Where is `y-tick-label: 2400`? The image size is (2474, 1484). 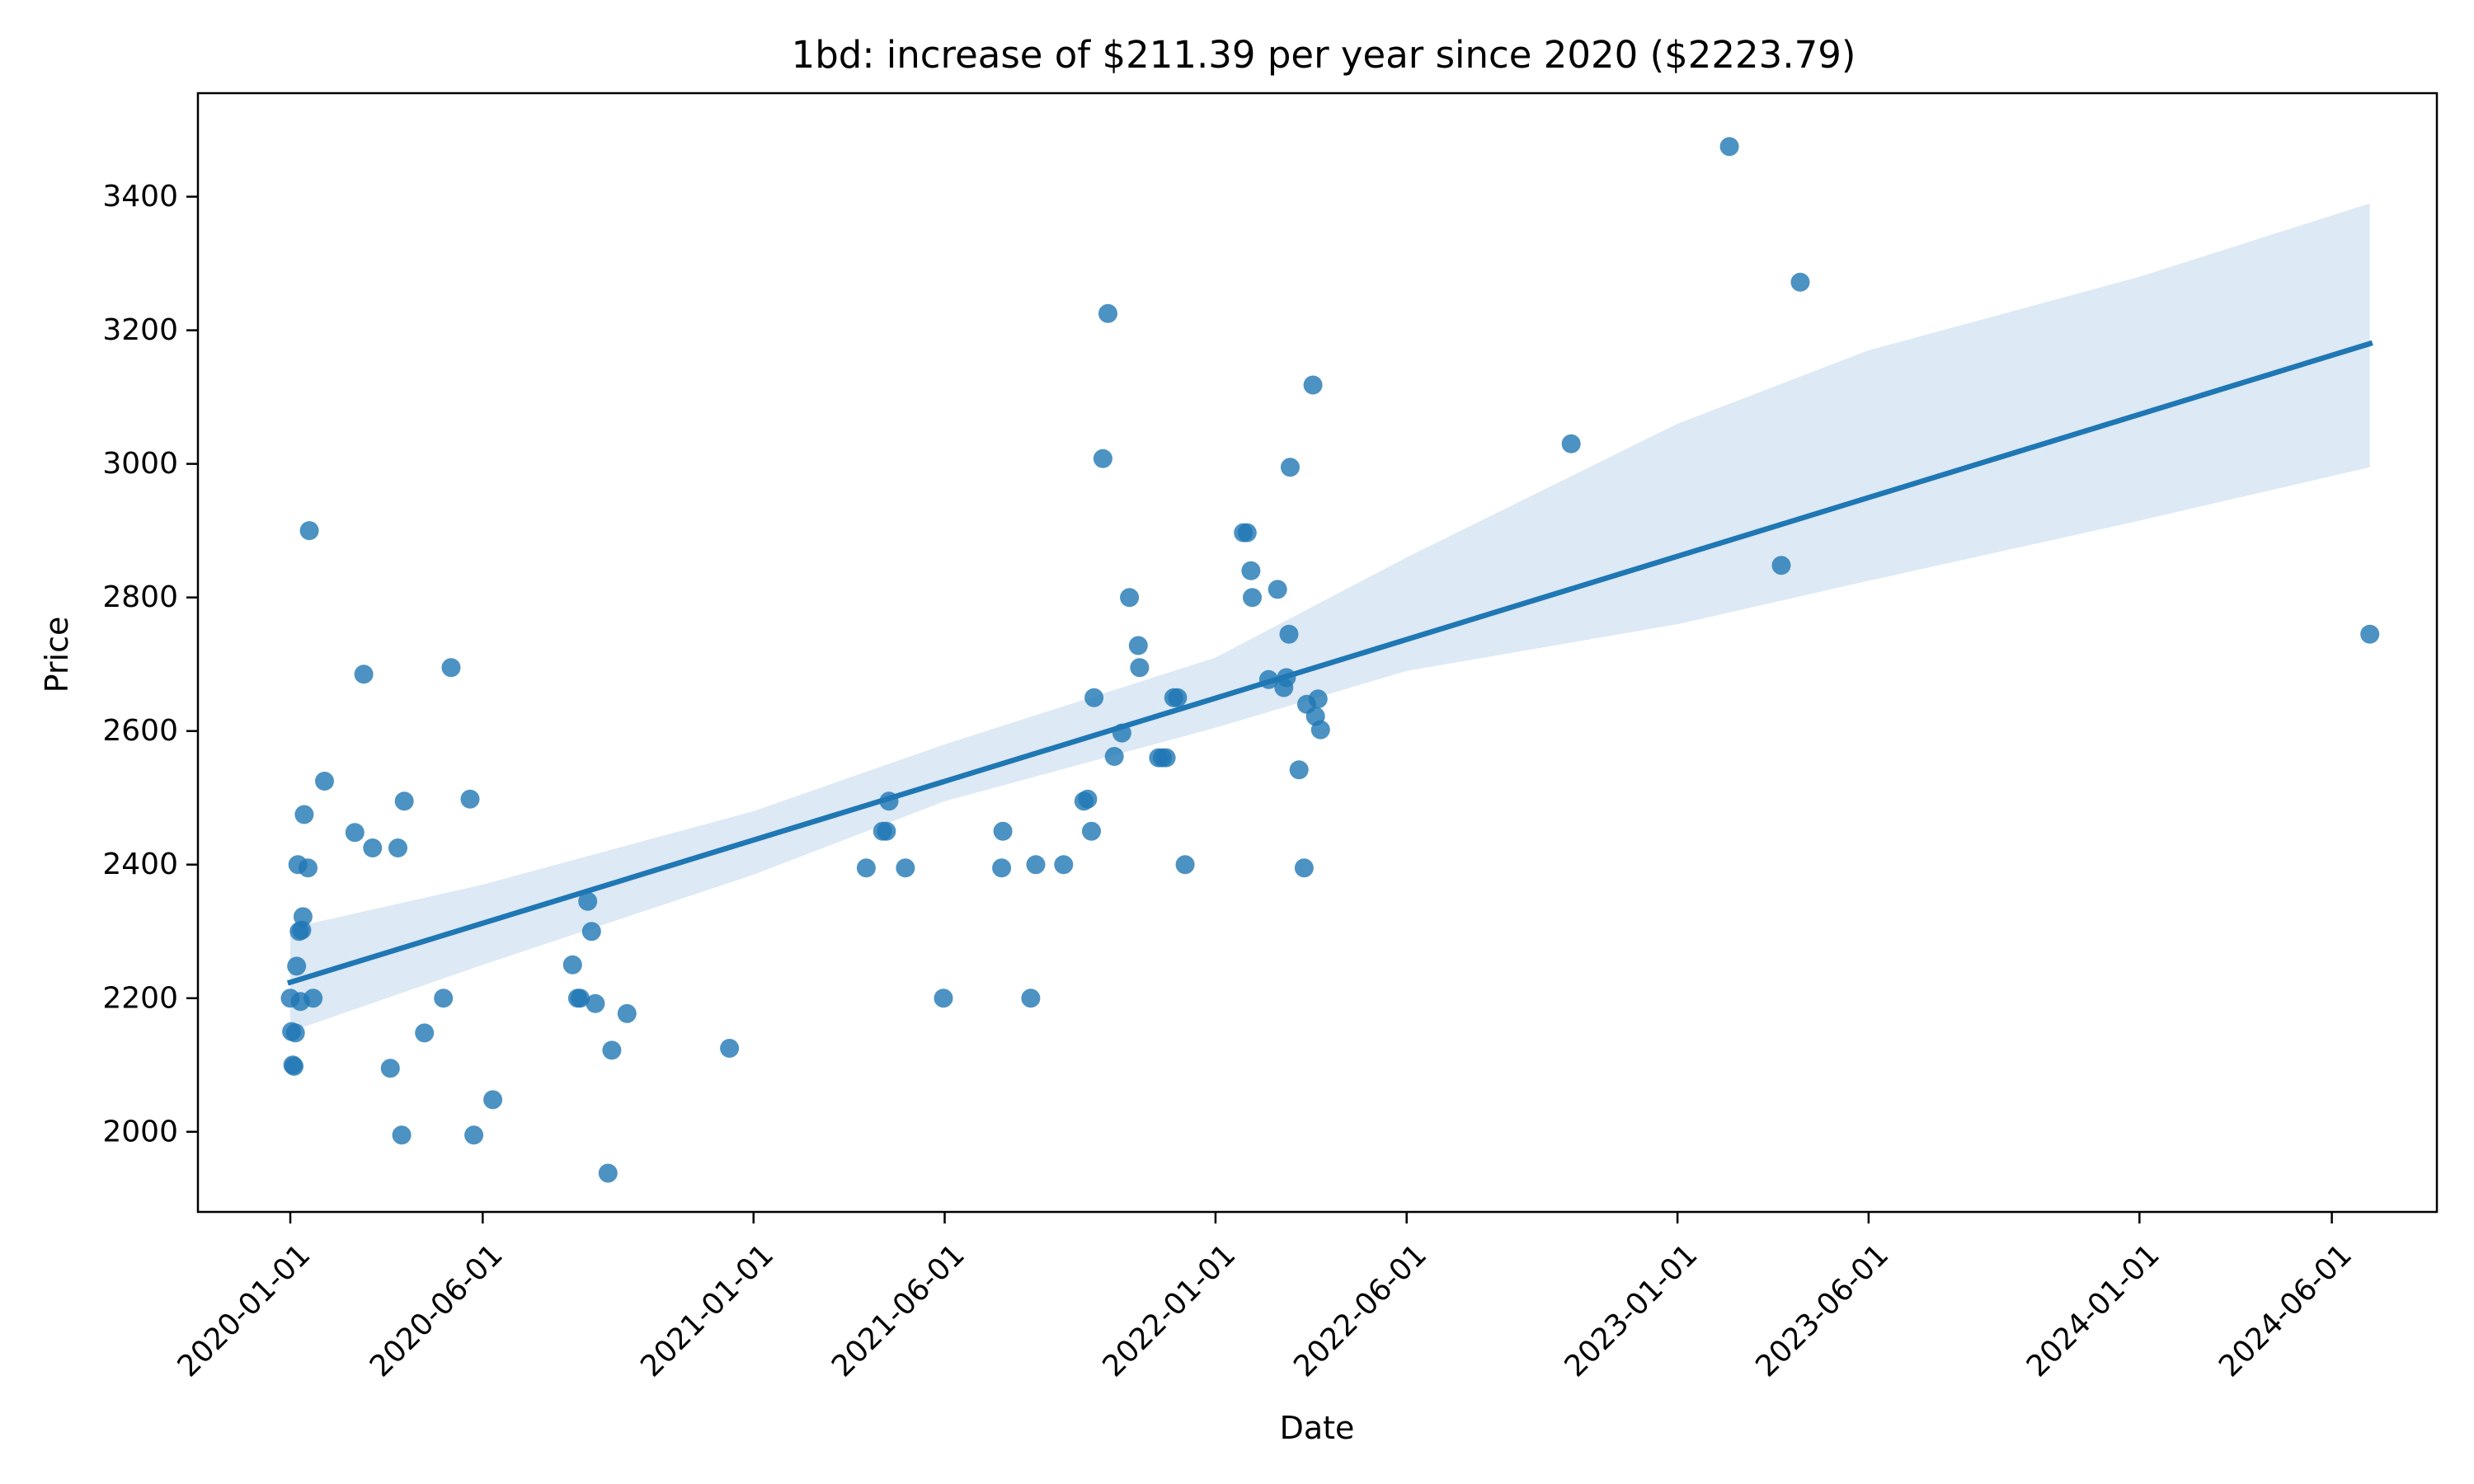 y-tick-label: 2400 is located at coordinates (140, 864).